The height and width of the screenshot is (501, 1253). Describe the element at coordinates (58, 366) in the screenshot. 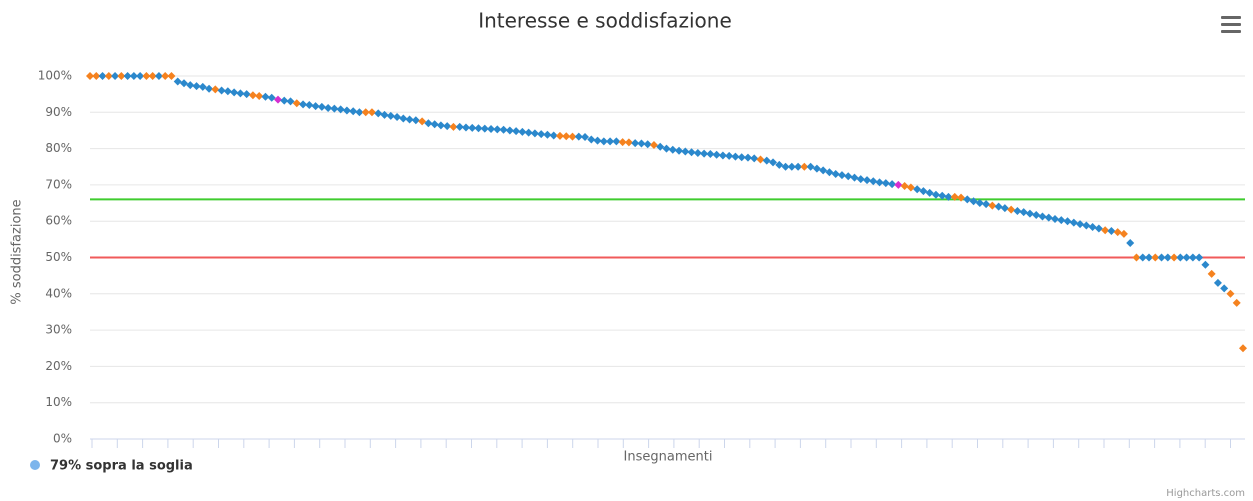

I see `y-tick-label: 20%` at that location.